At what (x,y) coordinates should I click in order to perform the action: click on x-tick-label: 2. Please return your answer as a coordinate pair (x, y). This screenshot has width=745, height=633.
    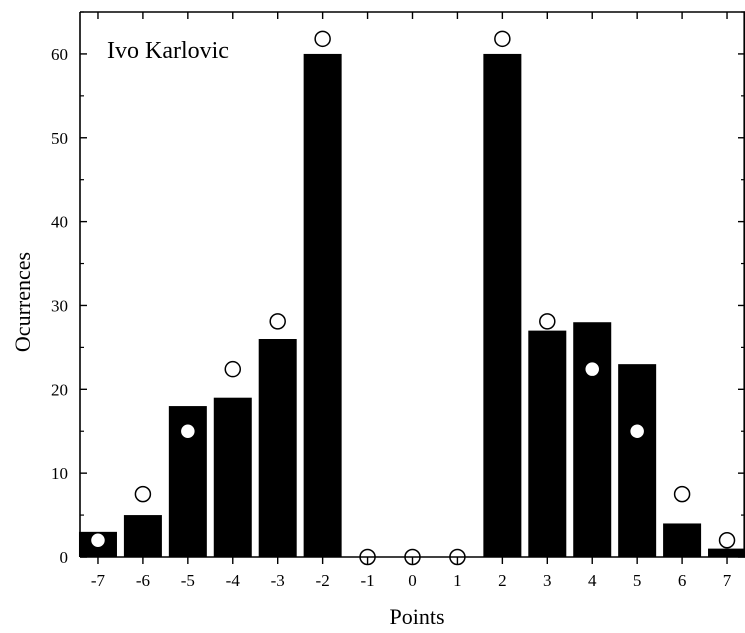
    Looking at the image, I should click on (502, 580).